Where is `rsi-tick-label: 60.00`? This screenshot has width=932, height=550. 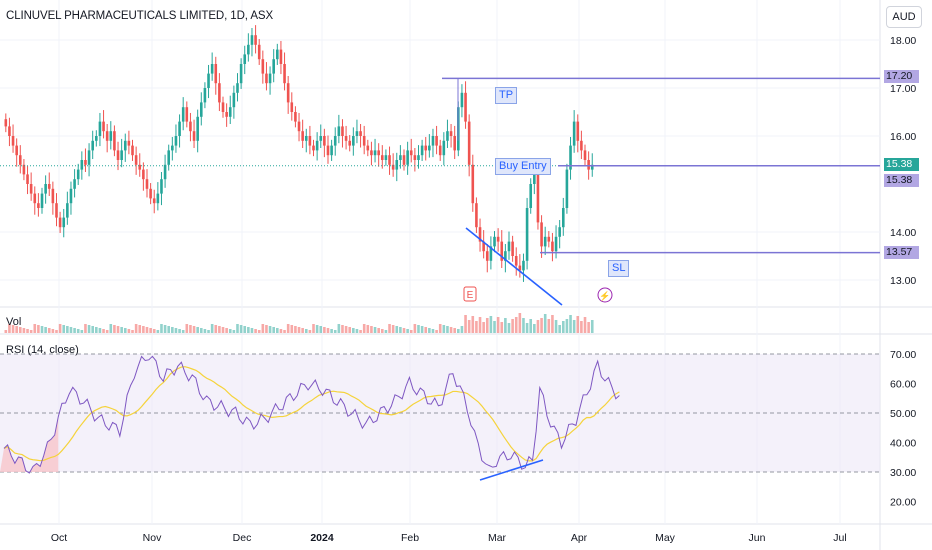
rsi-tick-label: 60.00 is located at coordinates (903, 385).